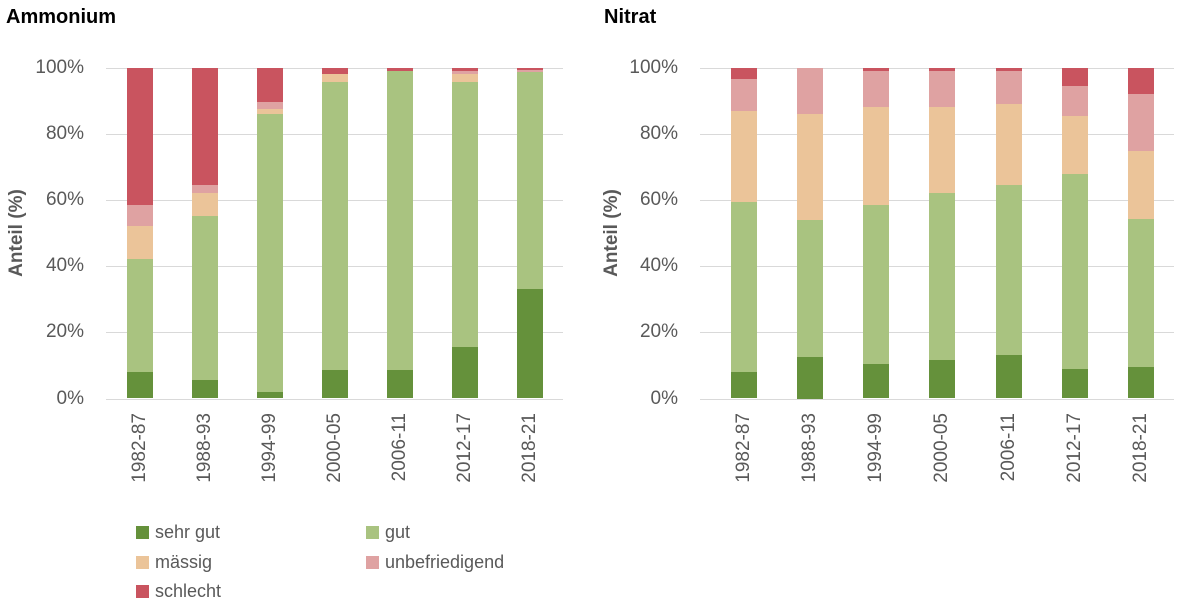 The image size is (1190, 612). Describe the element at coordinates (16, 233) in the screenshot. I see `y-axis-title-ammonium: Anteil (%)` at that location.